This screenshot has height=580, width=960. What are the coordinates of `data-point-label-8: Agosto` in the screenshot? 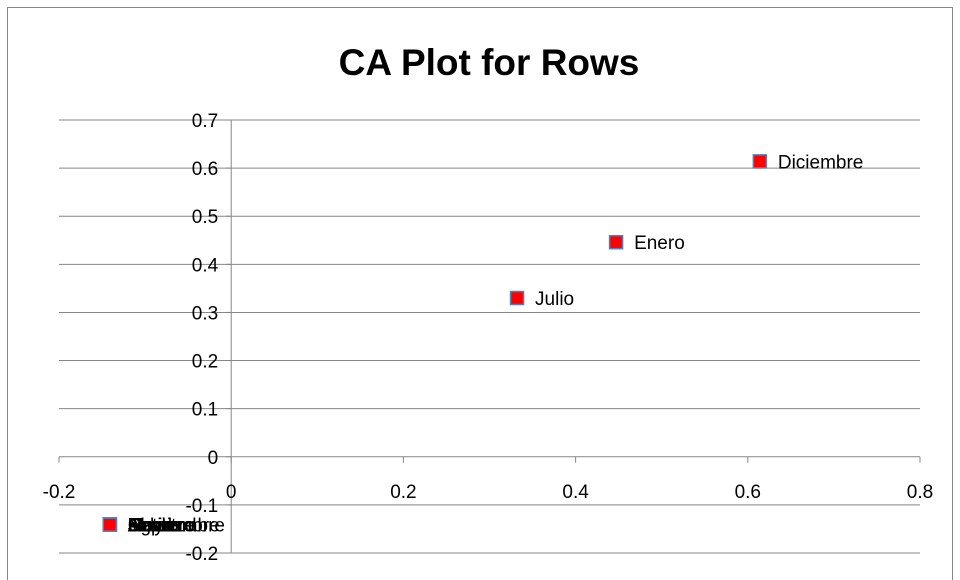 It's located at (157, 526).